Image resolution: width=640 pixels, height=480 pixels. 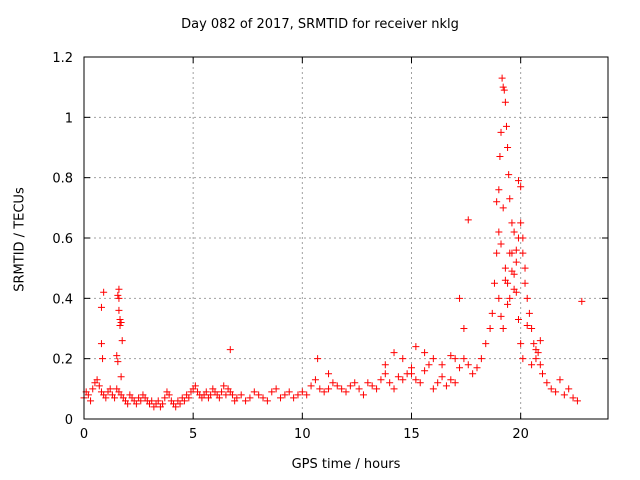 I want to click on x-tick-label: 0, so click(x=84, y=434).